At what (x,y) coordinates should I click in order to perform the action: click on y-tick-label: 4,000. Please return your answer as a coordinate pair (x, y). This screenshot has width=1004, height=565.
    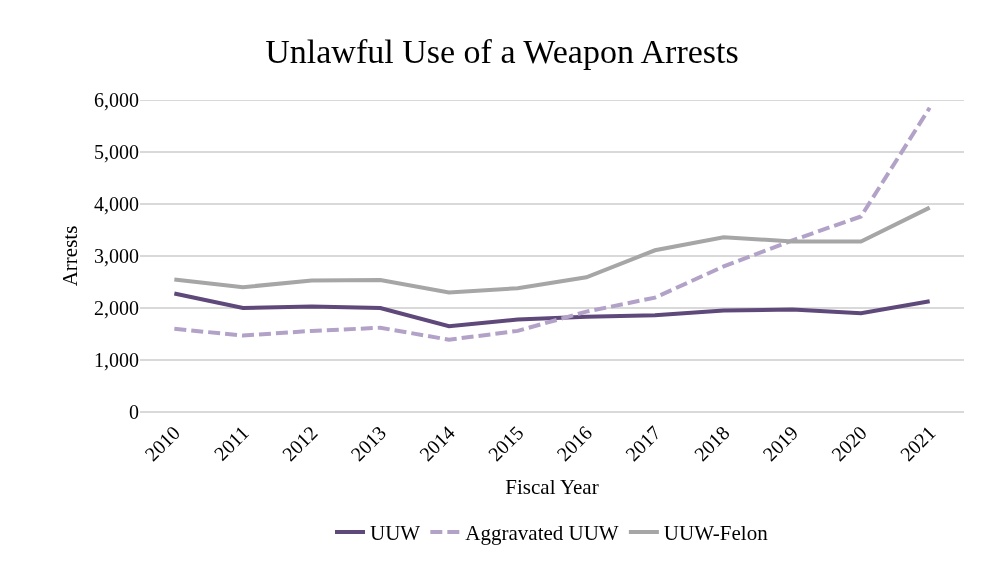
    Looking at the image, I should click on (116, 204).